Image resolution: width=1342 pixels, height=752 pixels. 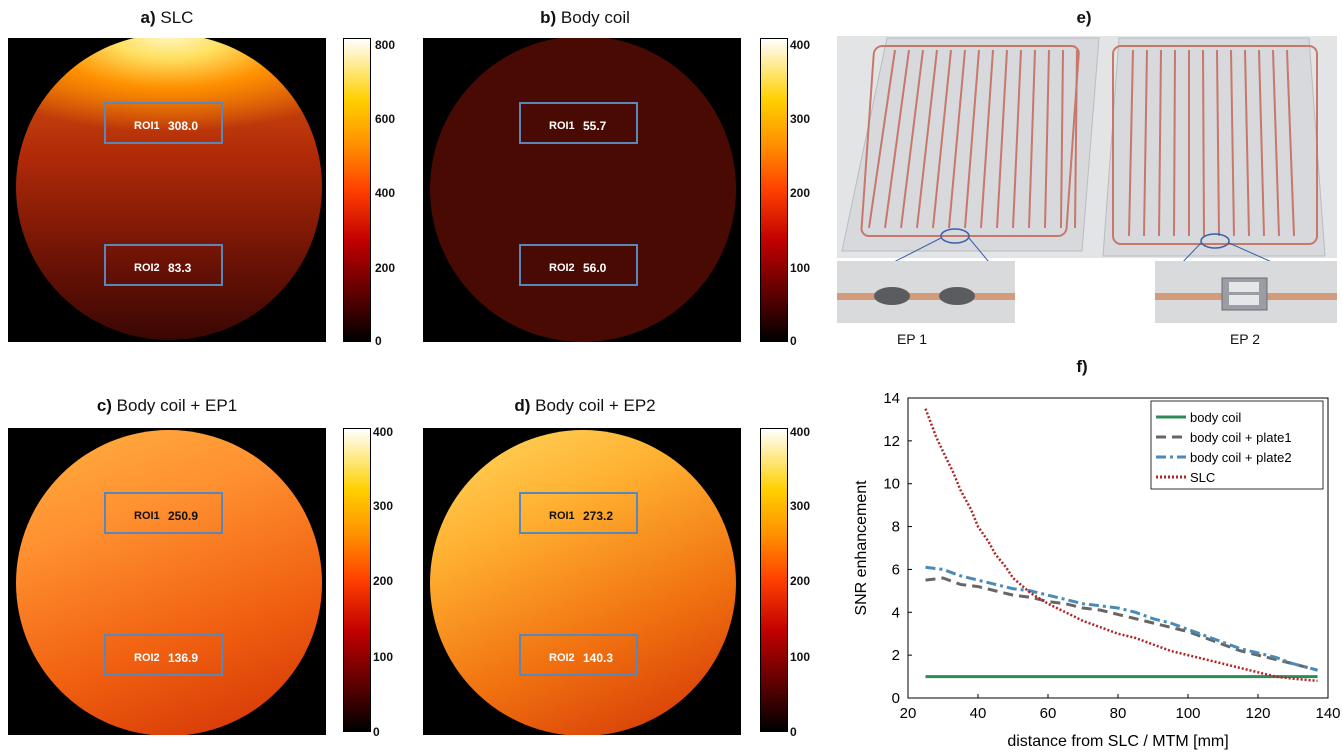 I want to click on y-tick-label: 14, so click(x=891, y=398).